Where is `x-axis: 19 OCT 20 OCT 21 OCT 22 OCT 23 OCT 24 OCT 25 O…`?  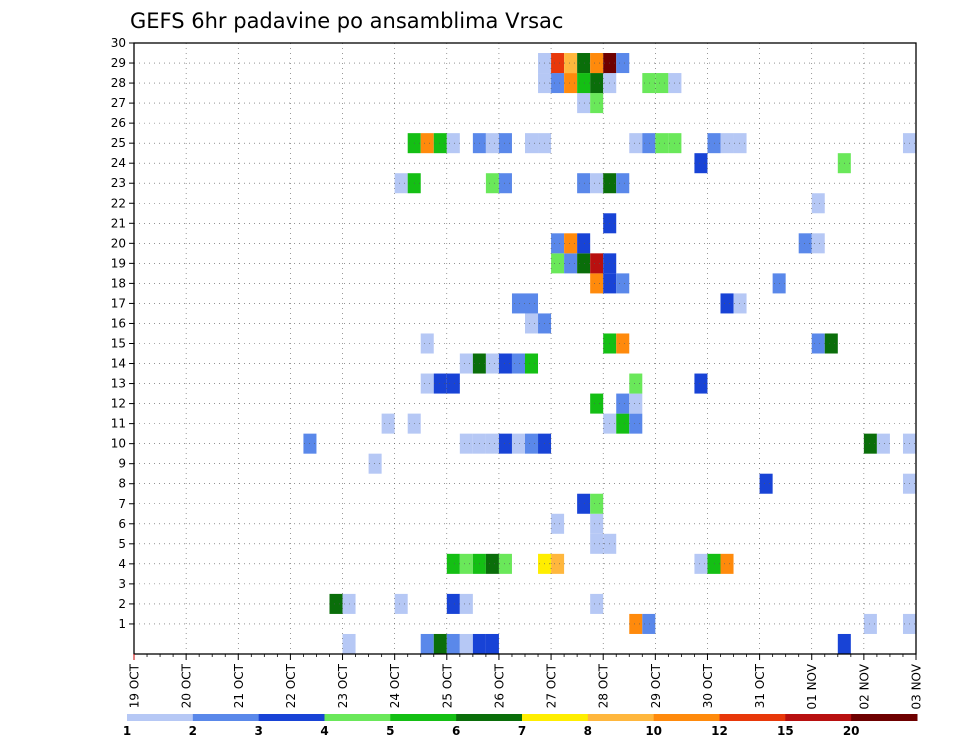 x-axis: 19 OCT 20 OCT 21 OCT 22 OCT 23 OCT 24 OCT 25 O… is located at coordinates (526, 682).